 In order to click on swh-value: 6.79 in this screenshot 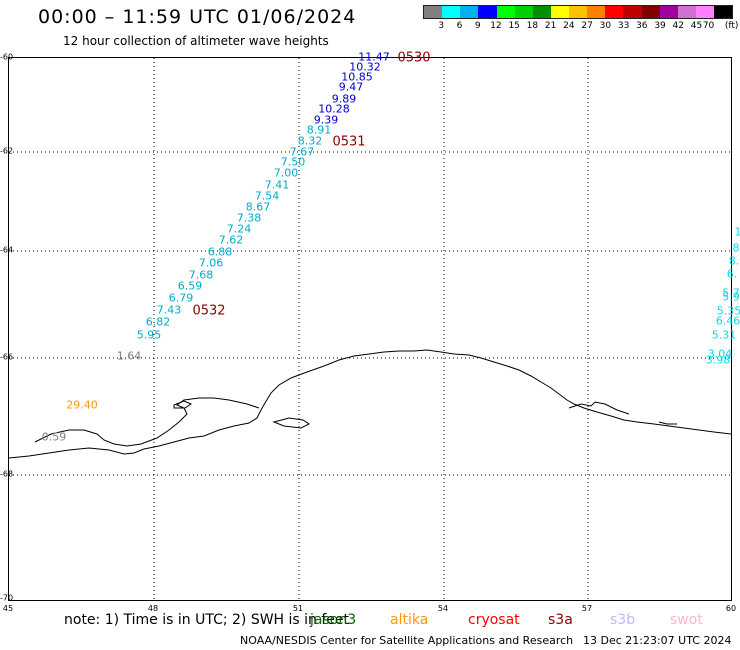, I will do `click(181, 298)`.